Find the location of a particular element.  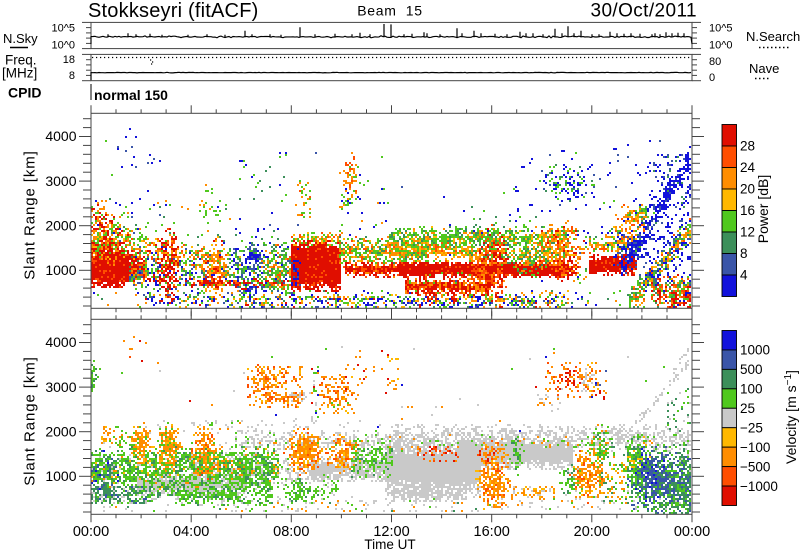

svg-text: Beam 15 is located at coordinates (390, 11).